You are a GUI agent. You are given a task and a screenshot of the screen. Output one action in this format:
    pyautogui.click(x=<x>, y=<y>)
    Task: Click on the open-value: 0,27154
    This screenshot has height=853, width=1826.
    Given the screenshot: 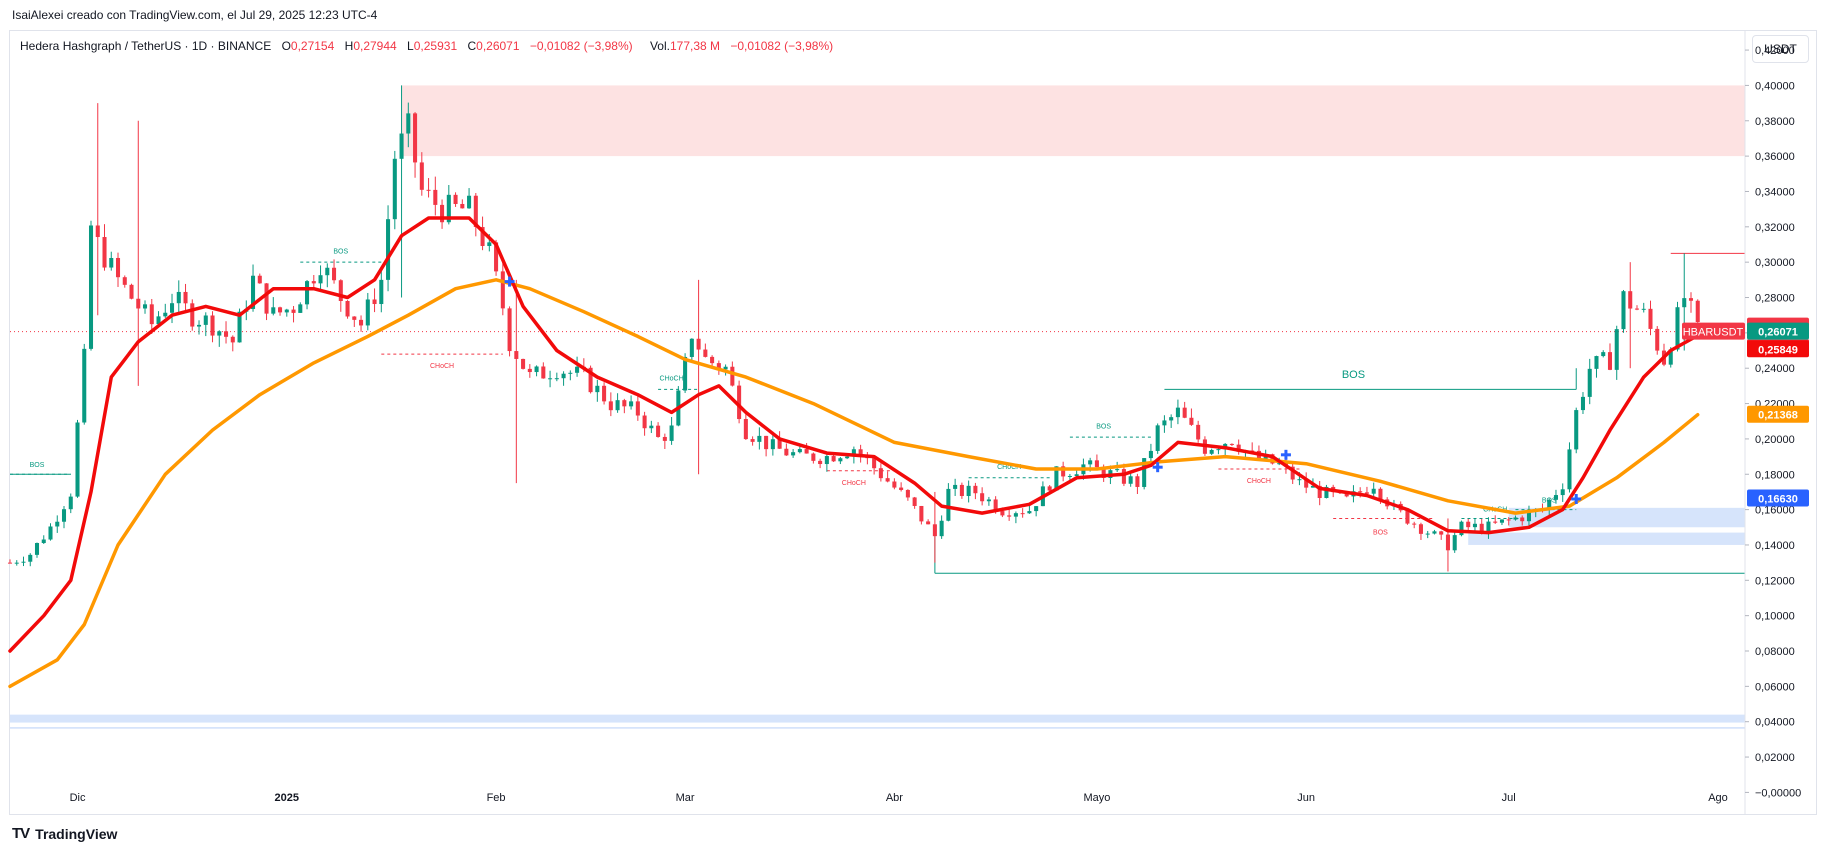 What is the action you would take?
    pyautogui.click(x=312, y=46)
    